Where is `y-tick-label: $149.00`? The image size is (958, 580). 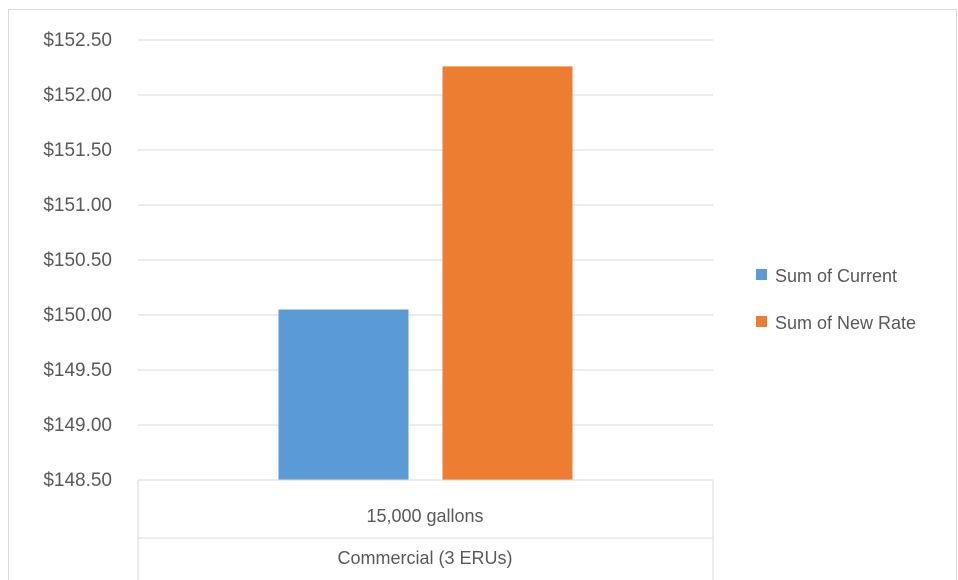
y-tick-label: $149.00 is located at coordinates (77, 425).